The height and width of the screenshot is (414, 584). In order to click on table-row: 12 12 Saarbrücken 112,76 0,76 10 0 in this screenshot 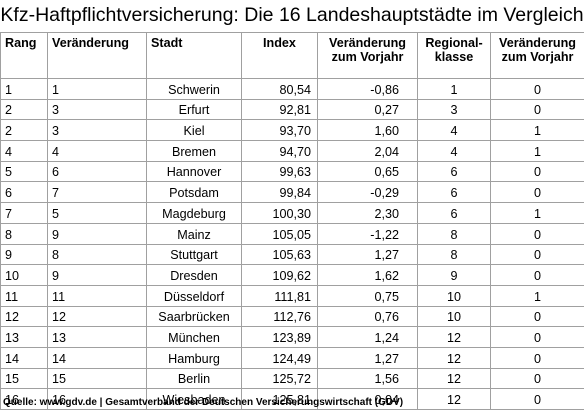, I will do `click(292, 316)`.